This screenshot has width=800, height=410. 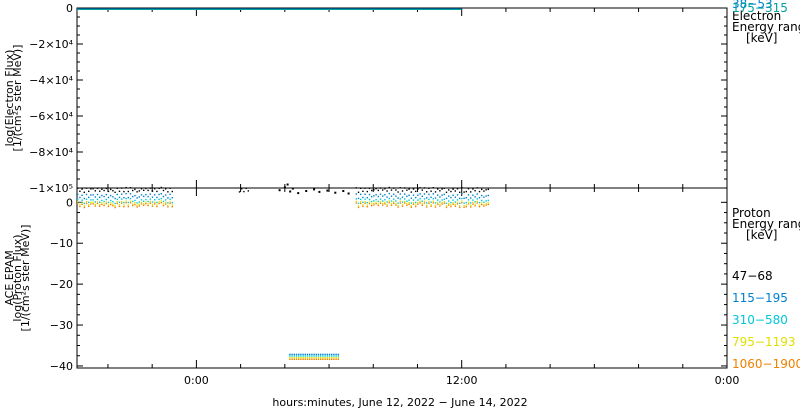 What do you see at coordinates (752, 276) in the screenshot?
I see `legend-entry: 47−68` at bounding box center [752, 276].